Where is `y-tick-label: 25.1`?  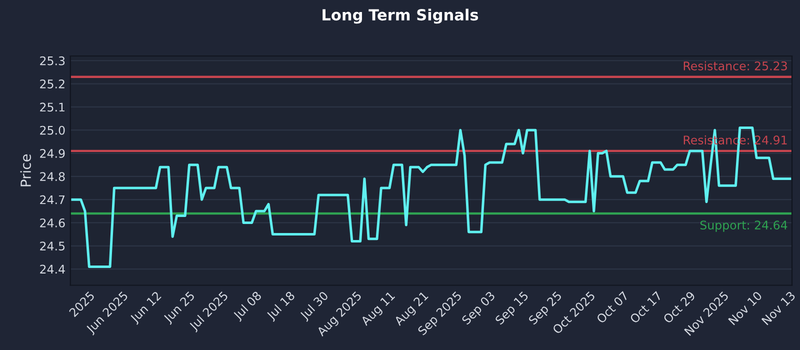 y-tick-label: 25.1 is located at coordinates (52, 107).